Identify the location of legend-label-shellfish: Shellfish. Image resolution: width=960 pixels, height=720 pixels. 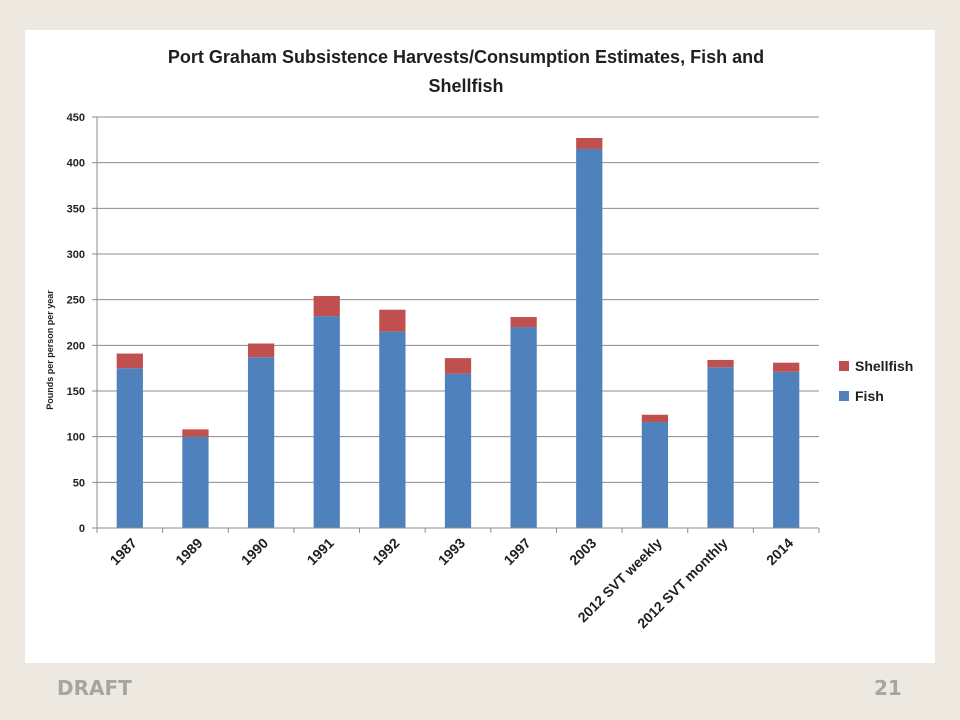
(884, 366).